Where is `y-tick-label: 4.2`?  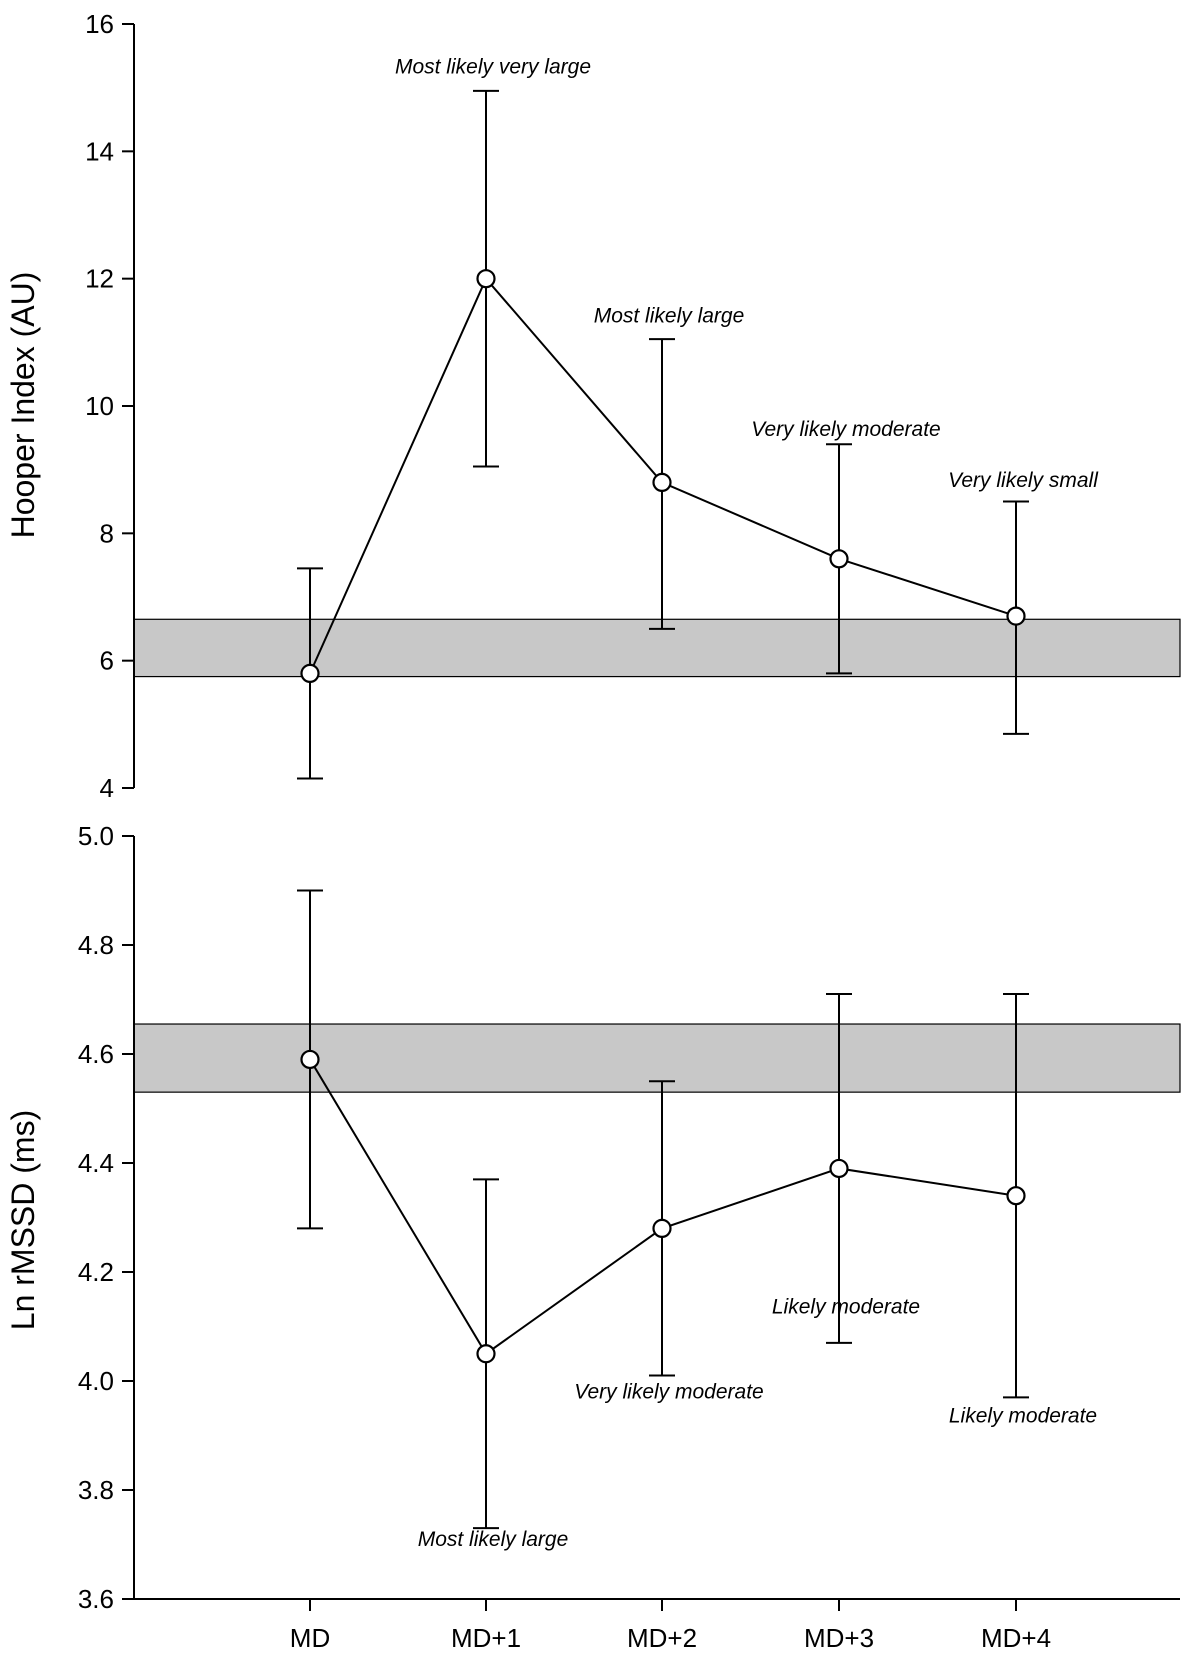
y-tick-label: 4.2 is located at coordinates (96, 1272).